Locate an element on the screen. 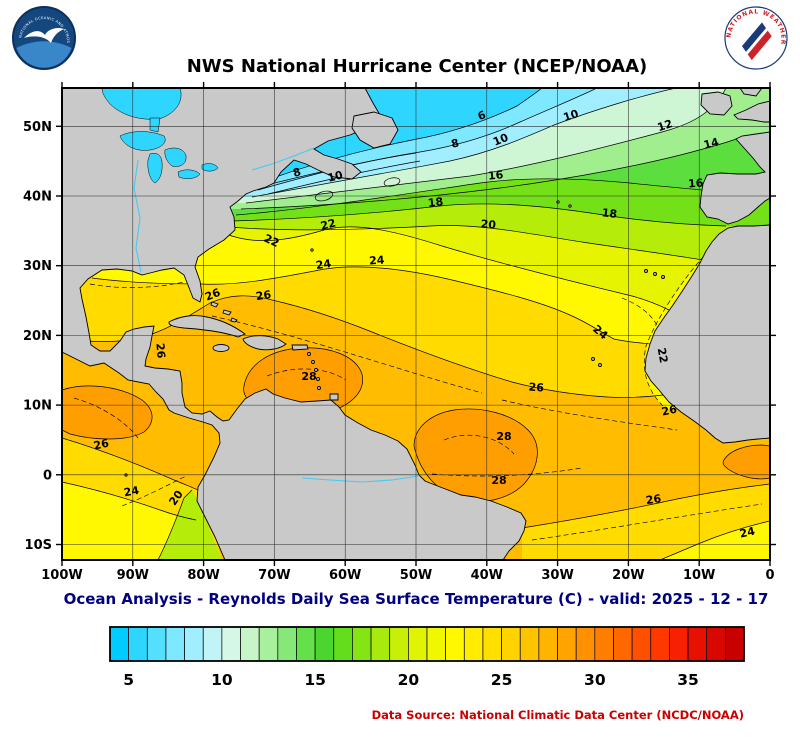  nws-logo: NATIONAL WEATHER SERVICE is located at coordinates (754, 35).